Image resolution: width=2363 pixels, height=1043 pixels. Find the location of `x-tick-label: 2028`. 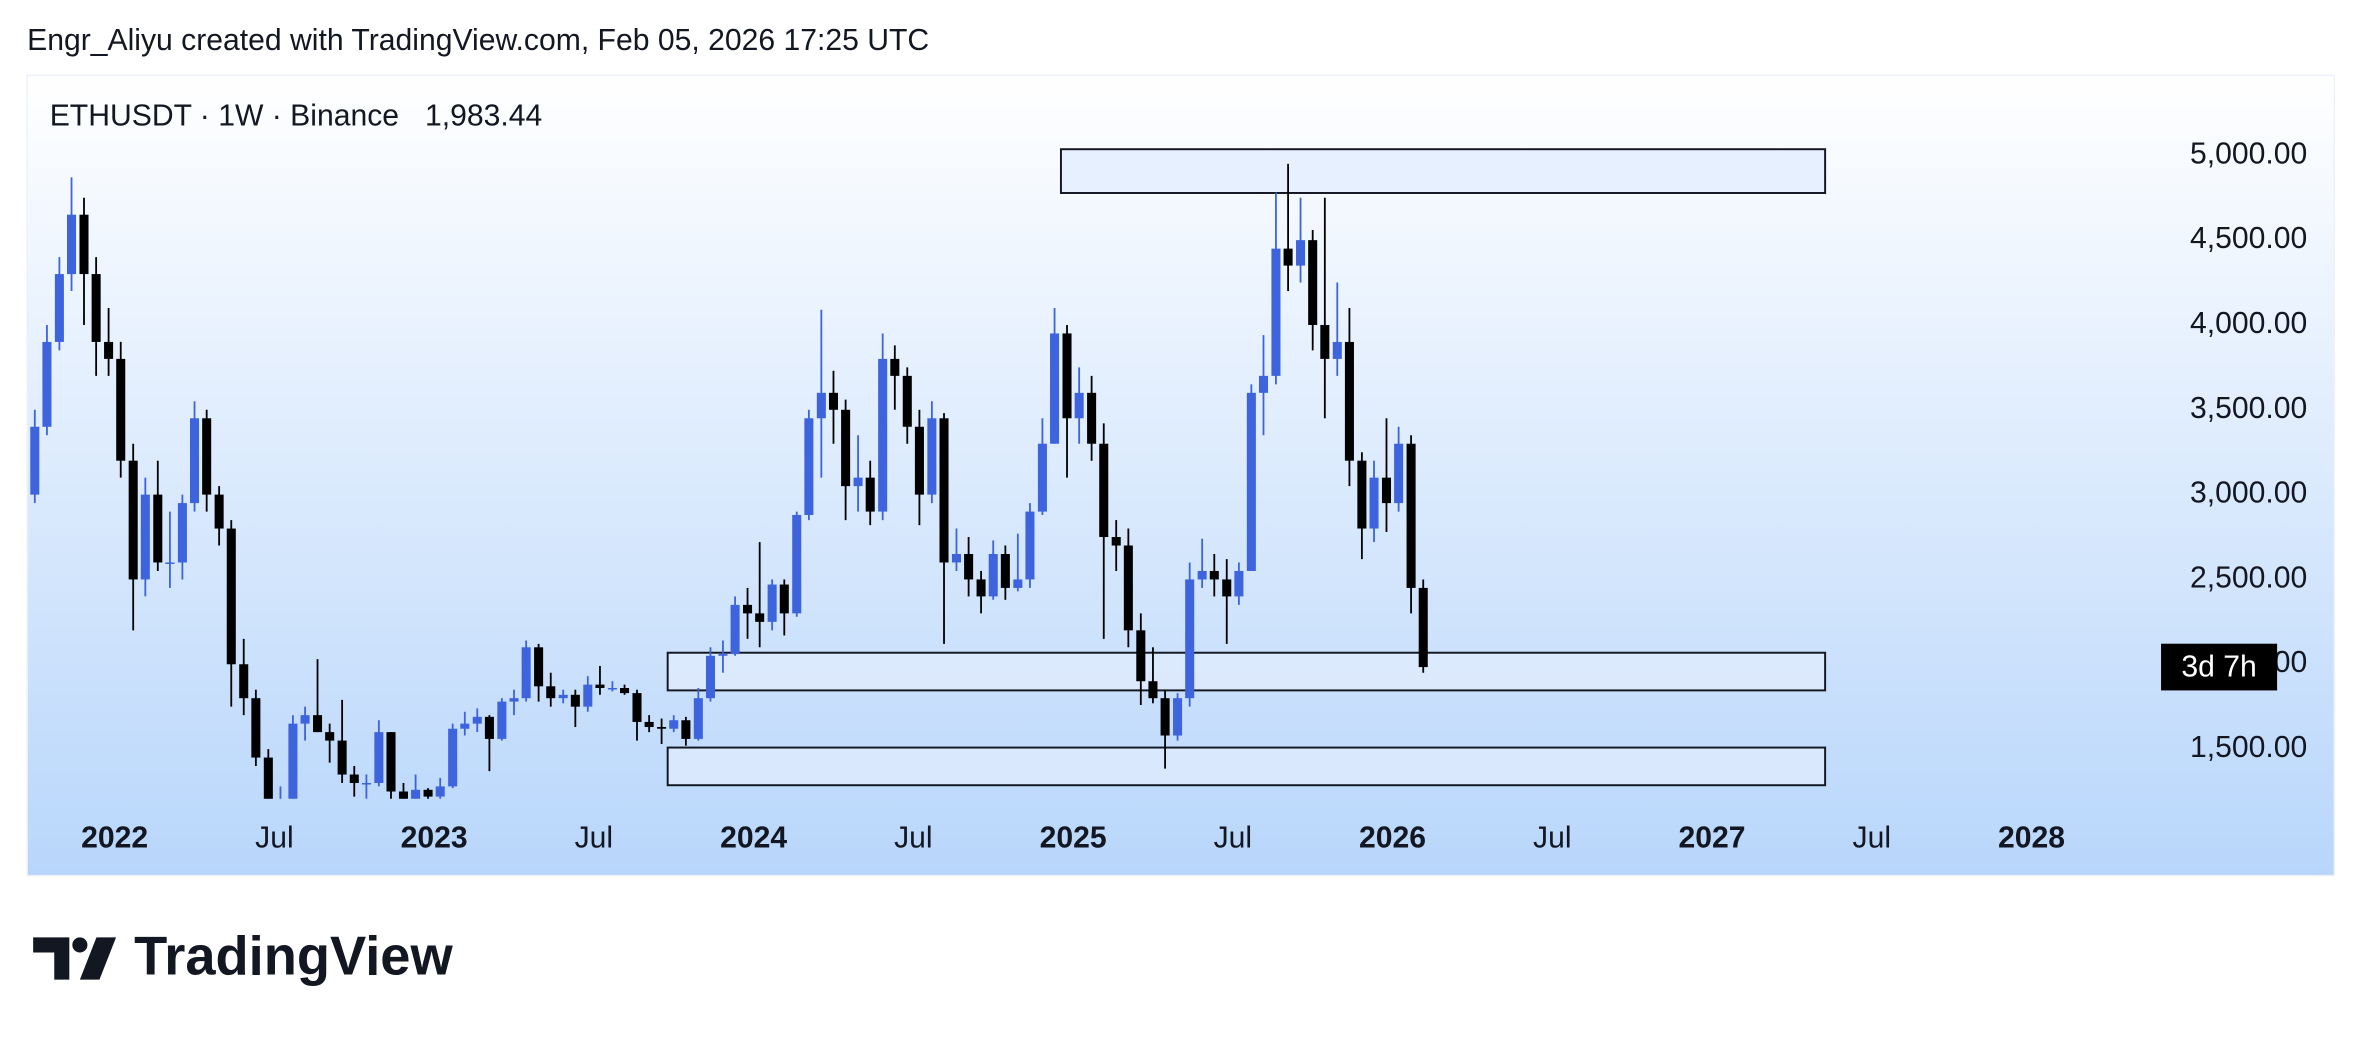

x-tick-label: 2028 is located at coordinates (2031, 837).